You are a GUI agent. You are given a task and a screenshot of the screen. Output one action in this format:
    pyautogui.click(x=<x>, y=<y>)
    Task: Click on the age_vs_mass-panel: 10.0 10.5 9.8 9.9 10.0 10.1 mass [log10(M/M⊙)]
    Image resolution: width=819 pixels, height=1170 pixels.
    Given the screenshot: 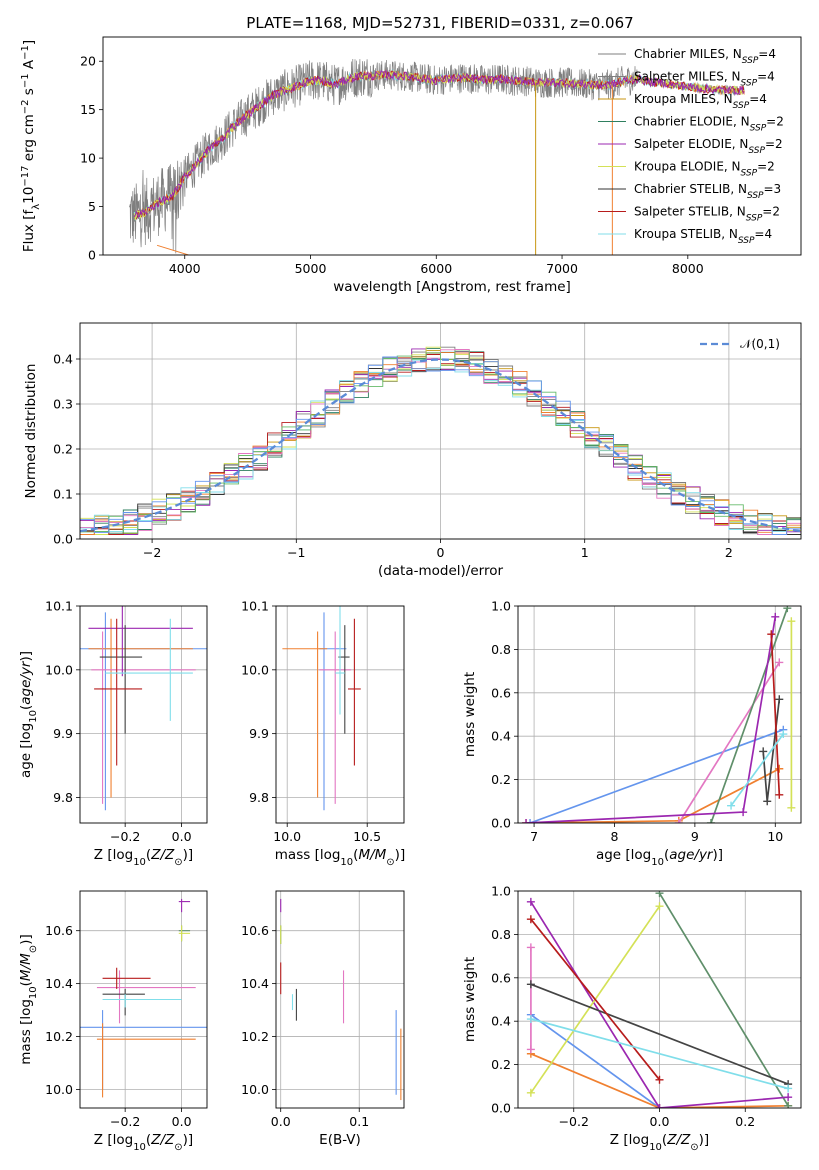 What is the action you would take?
    pyautogui.click(x=323, y=733)
    